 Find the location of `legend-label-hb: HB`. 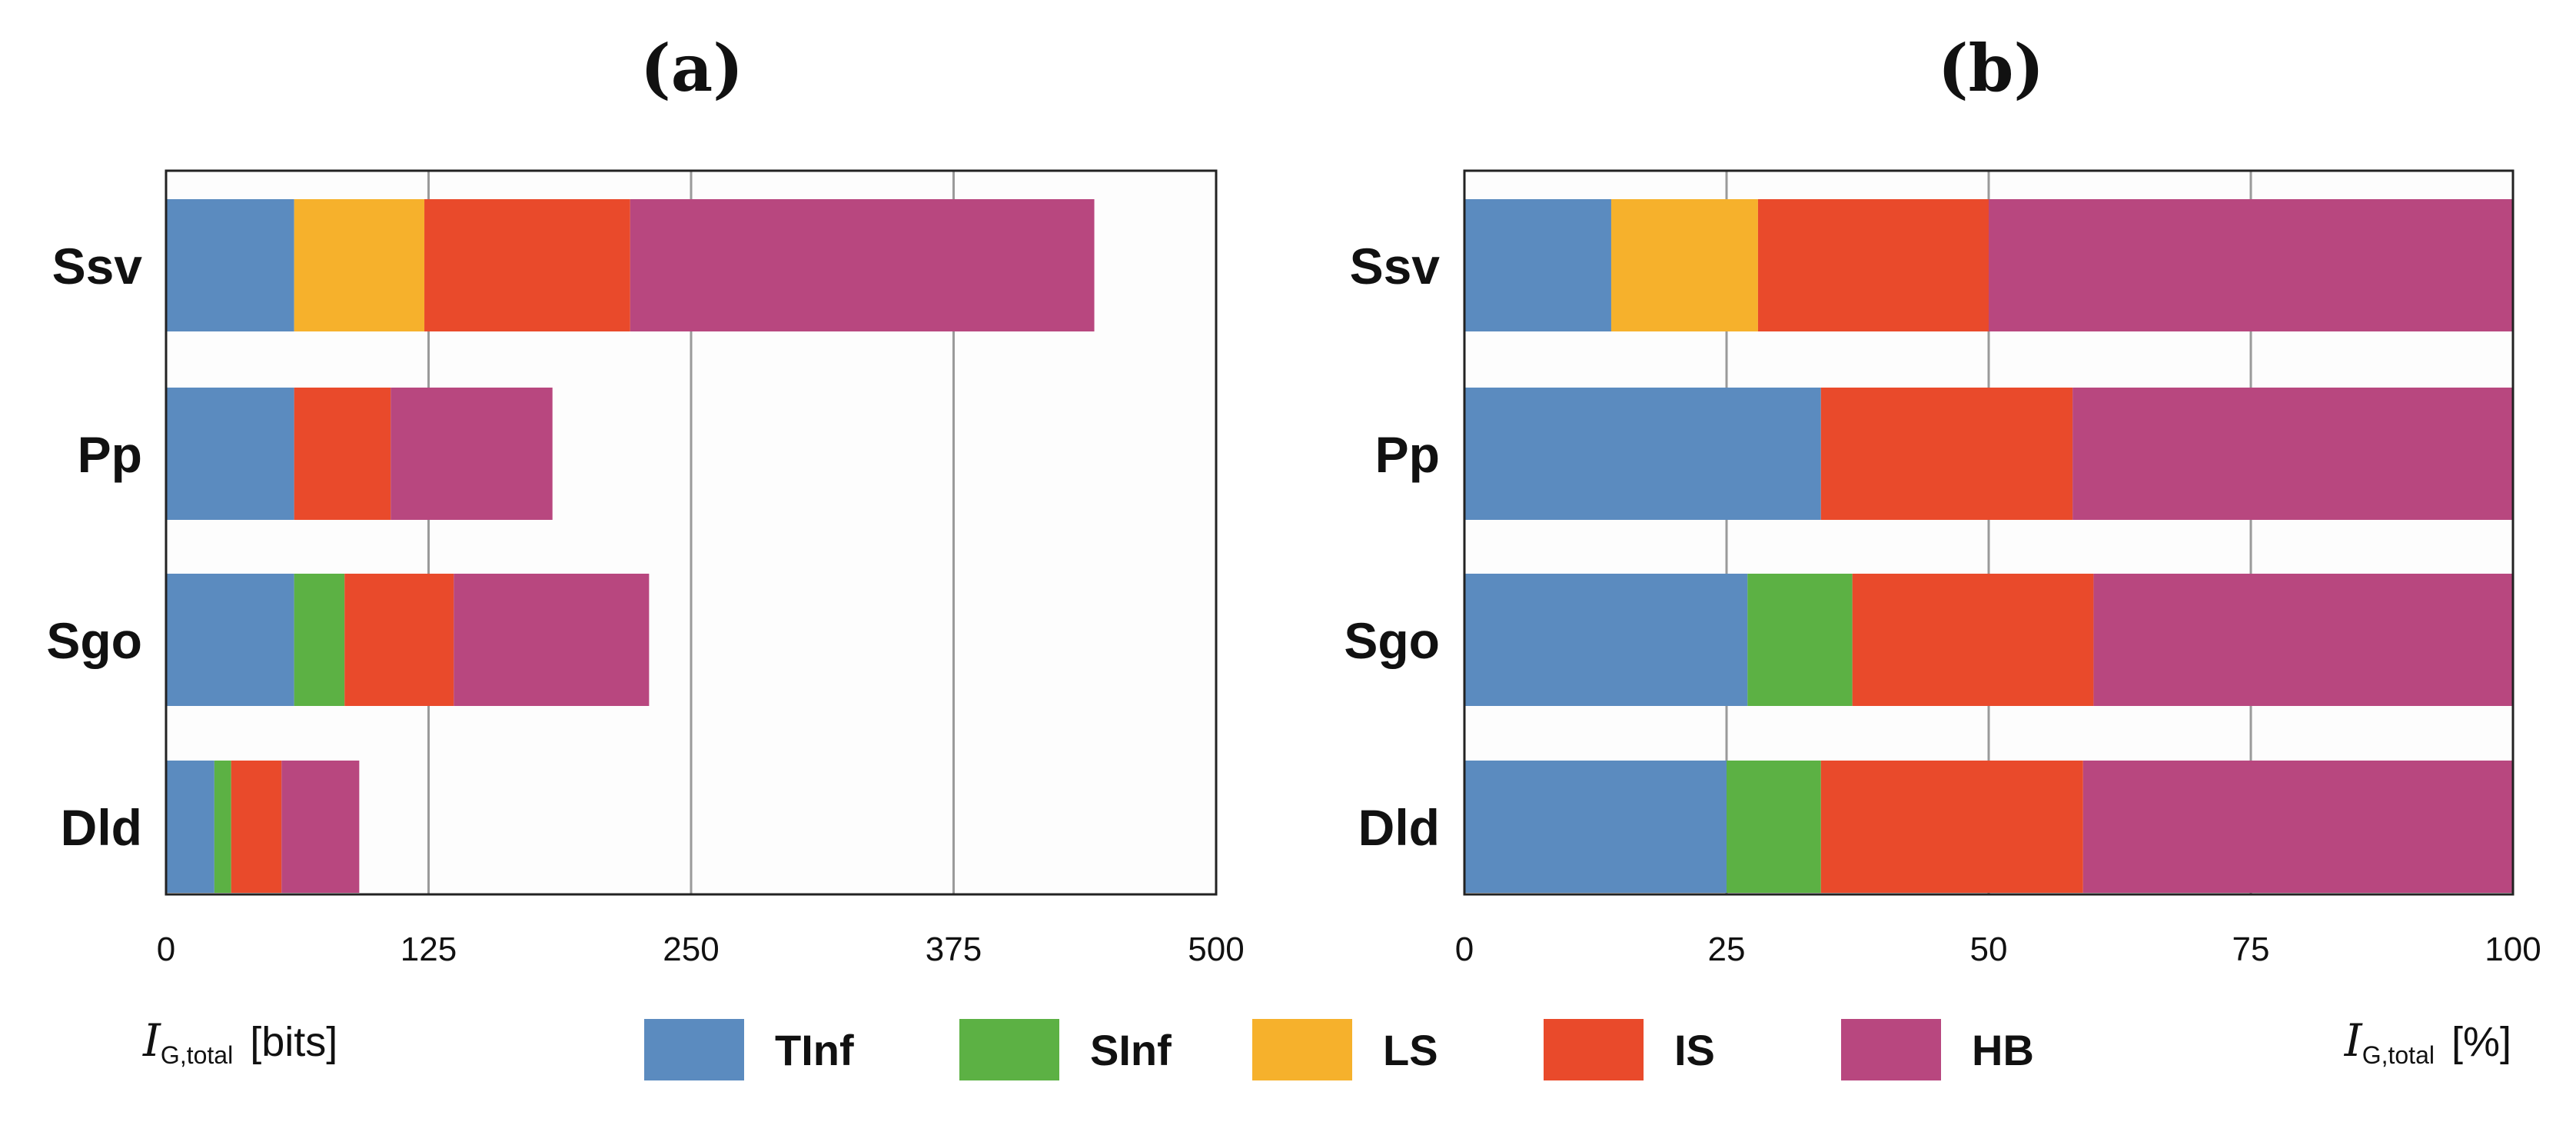

legend-label-hb: HB is located at coordinates (2003, 1050).